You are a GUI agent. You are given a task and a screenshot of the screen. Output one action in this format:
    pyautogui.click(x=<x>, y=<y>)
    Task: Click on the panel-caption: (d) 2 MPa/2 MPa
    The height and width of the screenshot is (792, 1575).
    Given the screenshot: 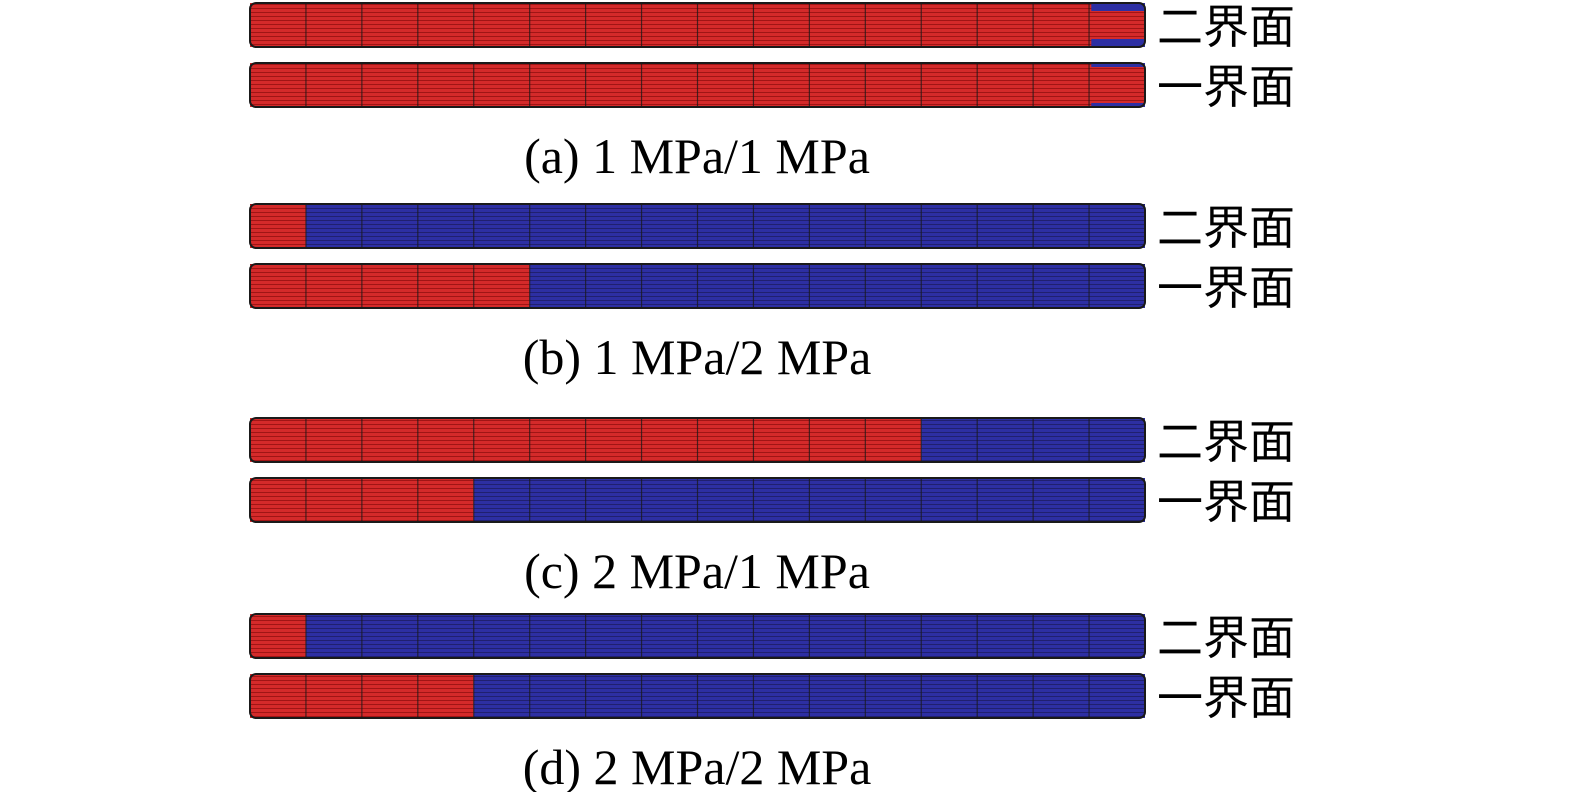 What is the action you would take?
    pyautogui.click(x=697, y=765)
    